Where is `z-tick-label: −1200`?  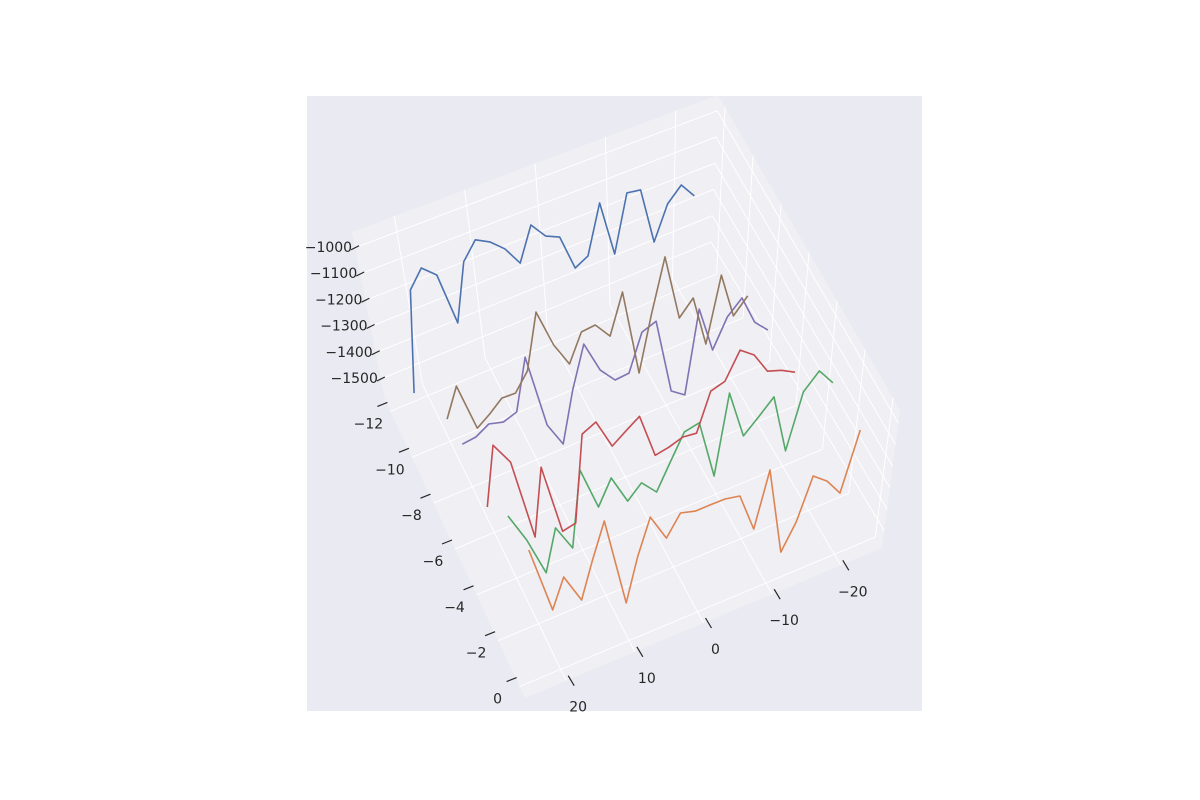 z-tick-label: −1200 is located at coordinates (338, 300).